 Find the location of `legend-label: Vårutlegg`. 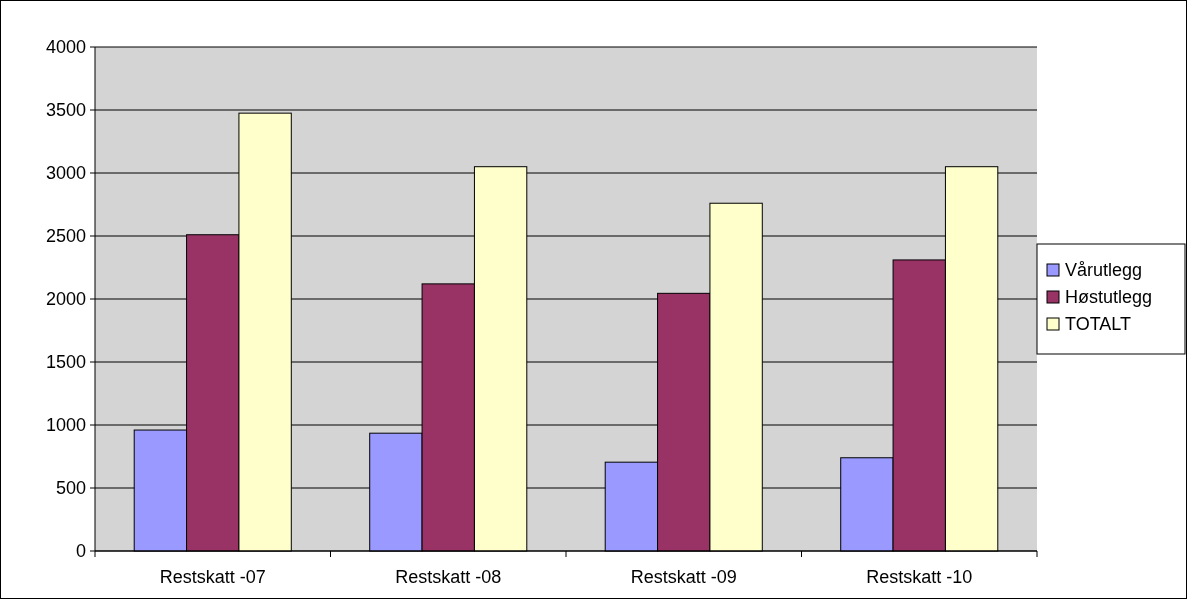

legend-label: Vårutlegg is located at coordinates (1104, 270).